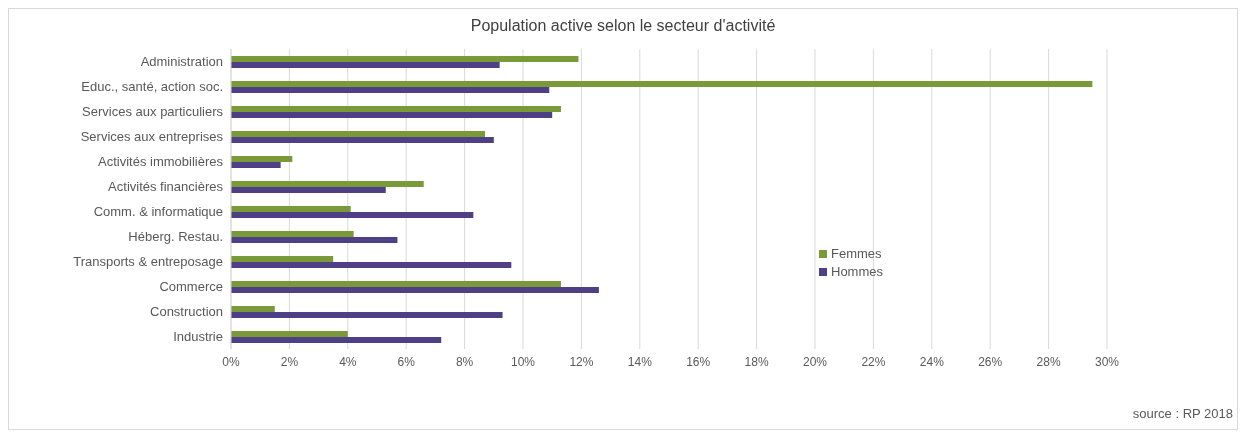 This screenshot has width=1244, height=436. Describe the element at coordinates (857, 271) in the screenshot. I see `legend-label: Hommes` at that location.